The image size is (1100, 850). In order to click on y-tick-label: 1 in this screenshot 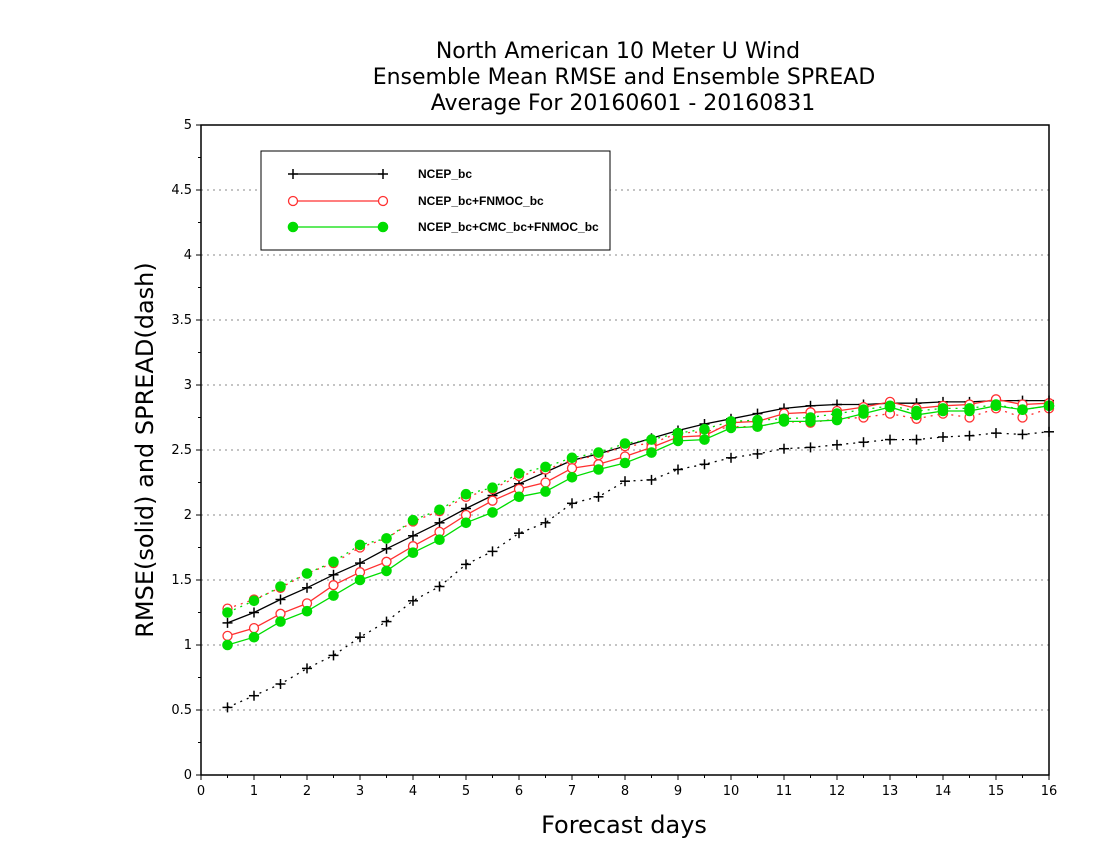, I will do `click(188, 645)`.